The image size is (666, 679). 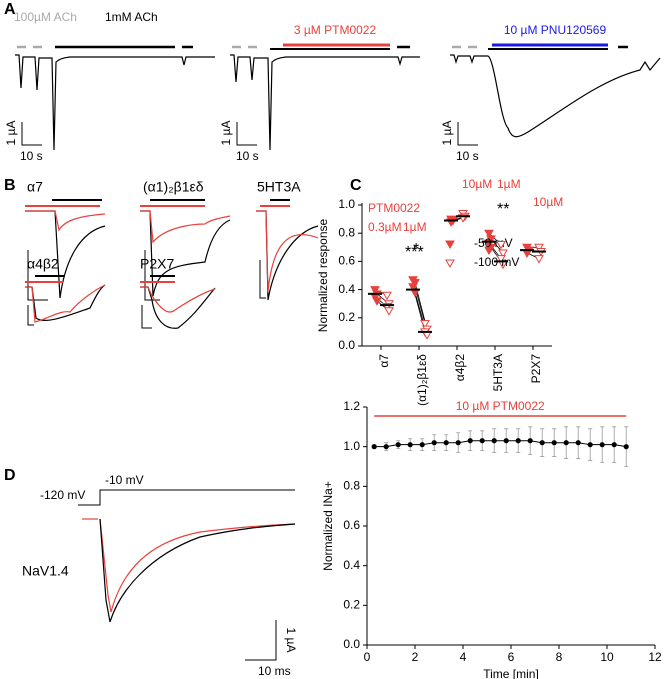 What do you see at coordinates (555, 30) in the screenshot?
I see `label: 10 µM PNU120569` at bounding box center [555, 30].